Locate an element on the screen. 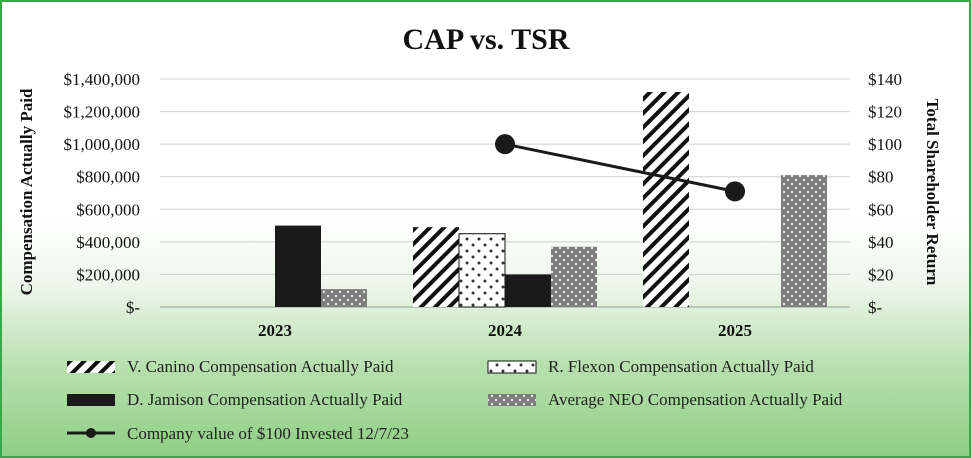  x-axis-categories: 2023 2024 2025 is located at coordinates (505, 330).